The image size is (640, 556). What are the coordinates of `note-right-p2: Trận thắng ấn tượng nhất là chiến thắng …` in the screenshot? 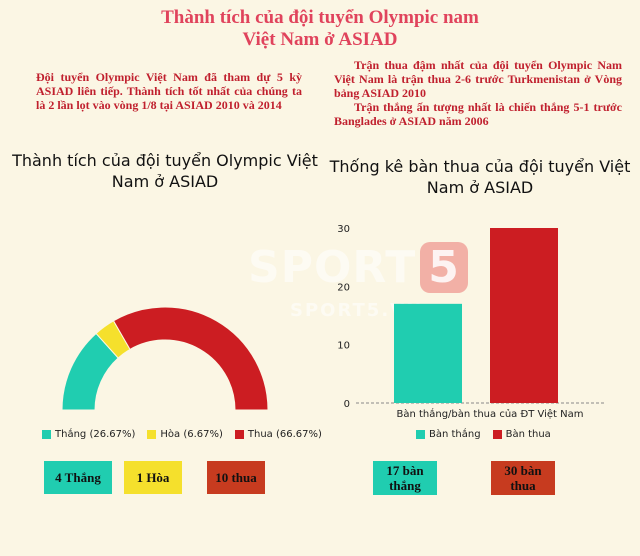 It's located at (478, 114).